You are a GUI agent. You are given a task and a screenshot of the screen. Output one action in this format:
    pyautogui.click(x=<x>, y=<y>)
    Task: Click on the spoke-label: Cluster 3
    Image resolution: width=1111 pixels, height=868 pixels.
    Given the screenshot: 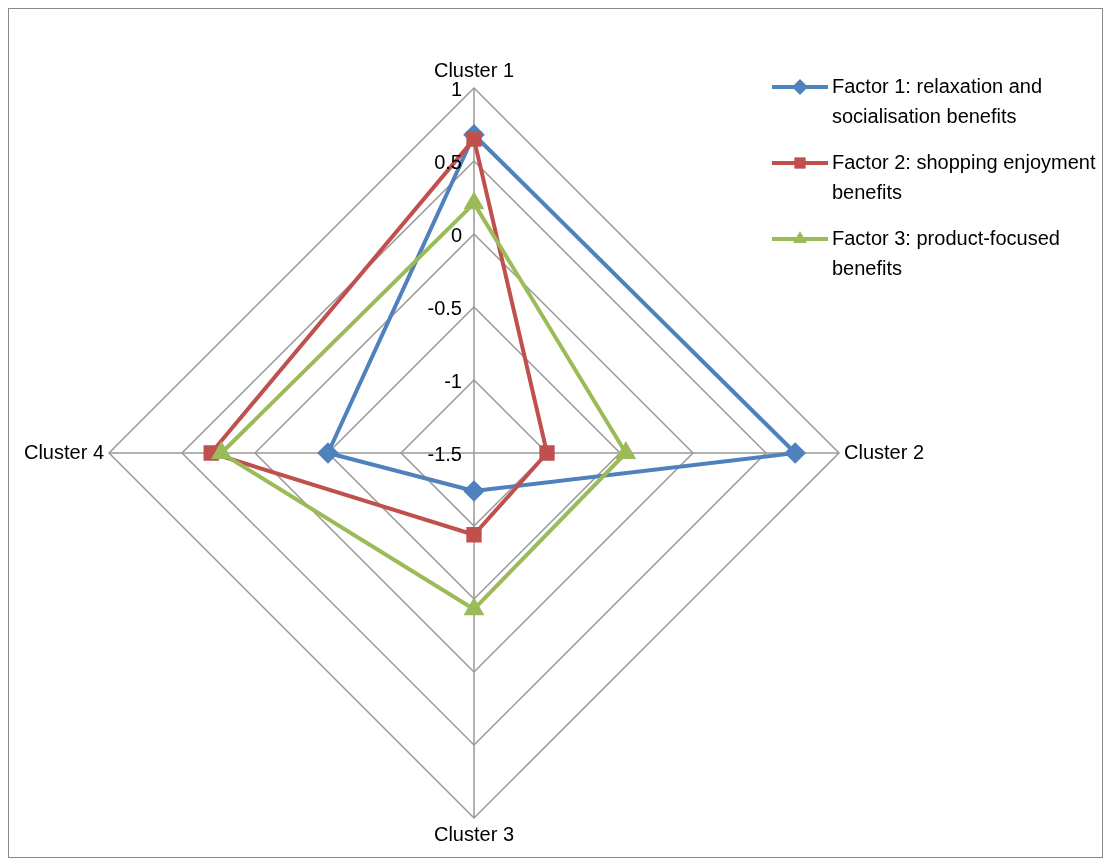 What is the action you would take?
    pyautogui.click(x=474, y=833)
    